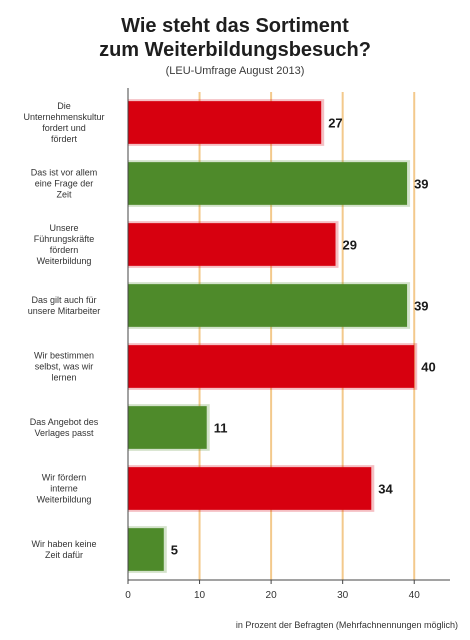  Describe the element at coordinates (128, 595) in the screenshot. I see `x-tick-label: 0` at that location.